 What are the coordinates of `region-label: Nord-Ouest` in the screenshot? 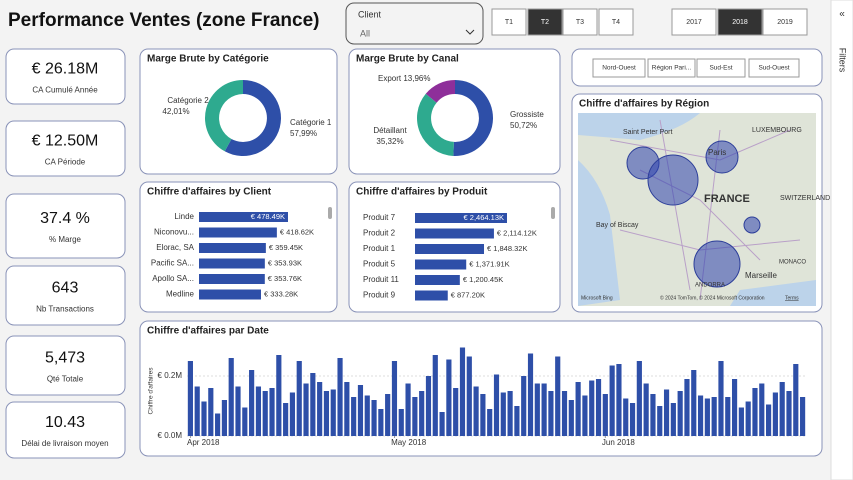 It's located at (619, 68).